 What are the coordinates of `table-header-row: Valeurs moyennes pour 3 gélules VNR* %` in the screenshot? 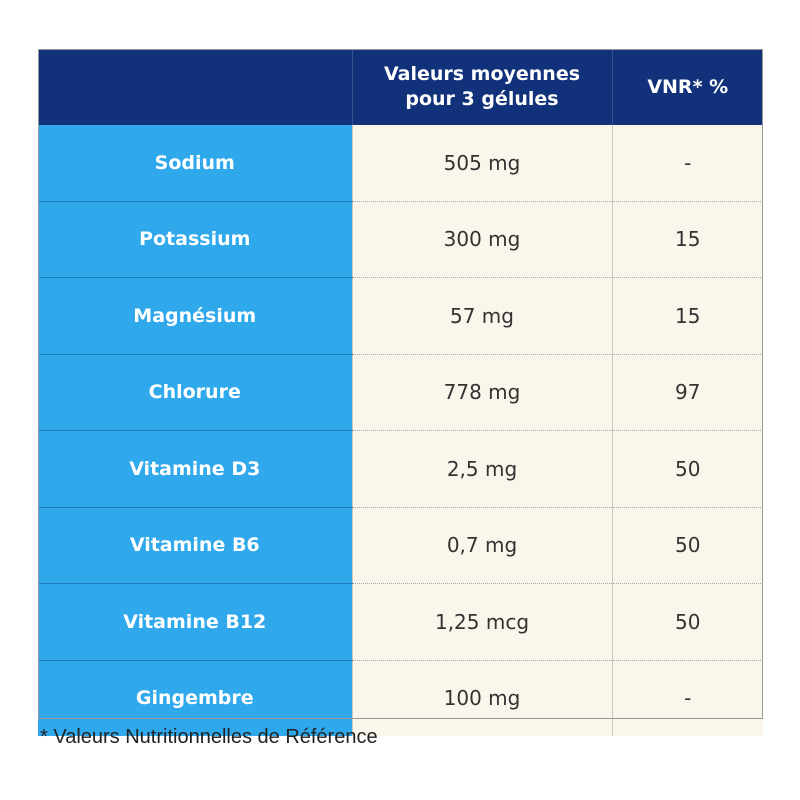 It's located at (400, 87).